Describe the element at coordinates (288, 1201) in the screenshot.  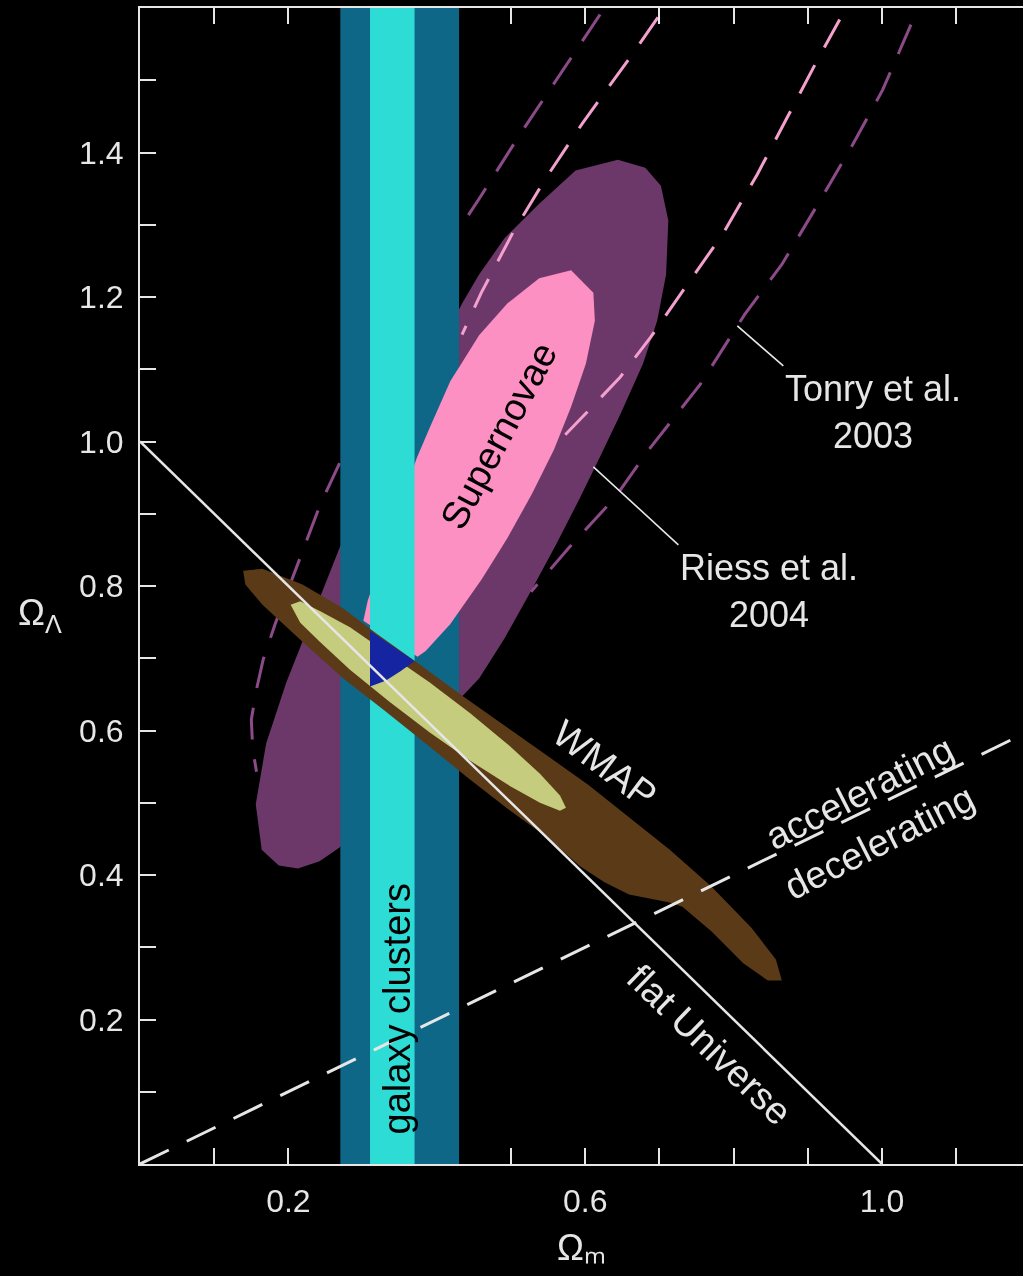
I see `x-tick-label: 0.2` at that location.